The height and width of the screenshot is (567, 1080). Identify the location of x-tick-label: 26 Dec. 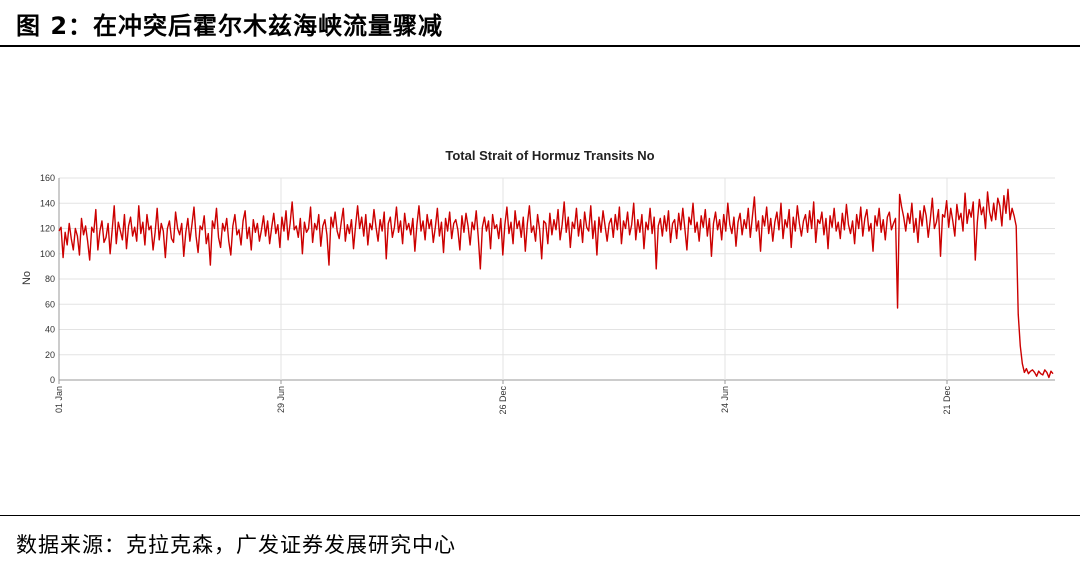
(503, 400).